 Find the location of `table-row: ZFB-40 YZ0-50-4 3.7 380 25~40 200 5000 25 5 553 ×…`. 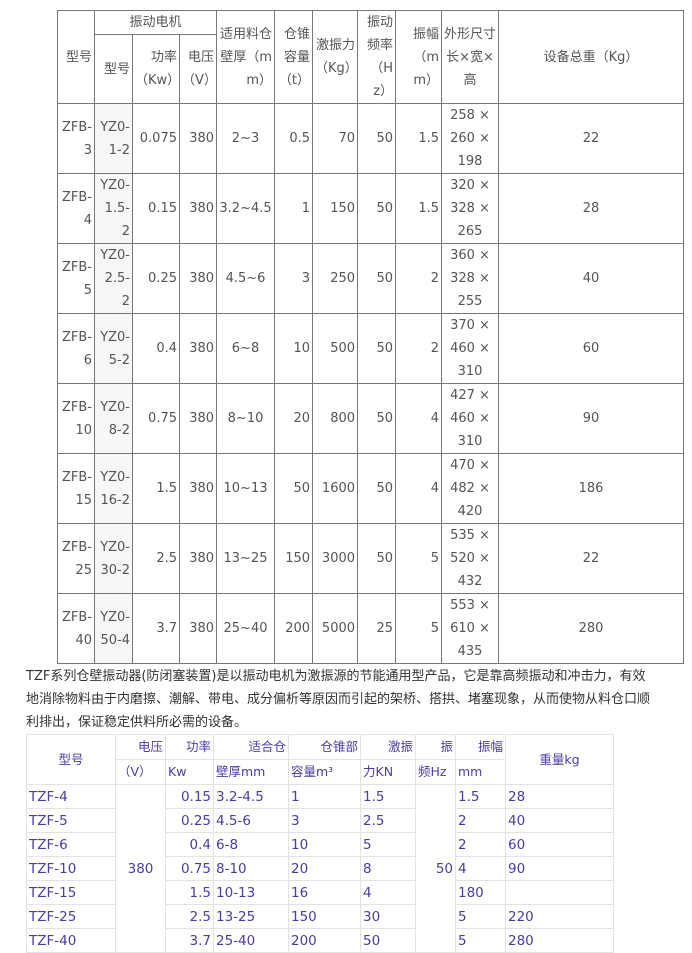

table-row: ZFB-40 YZ0-50-4 3.7 380 25~40 200 5000 25 5 553 ×… is located at coordinates (370, 628).